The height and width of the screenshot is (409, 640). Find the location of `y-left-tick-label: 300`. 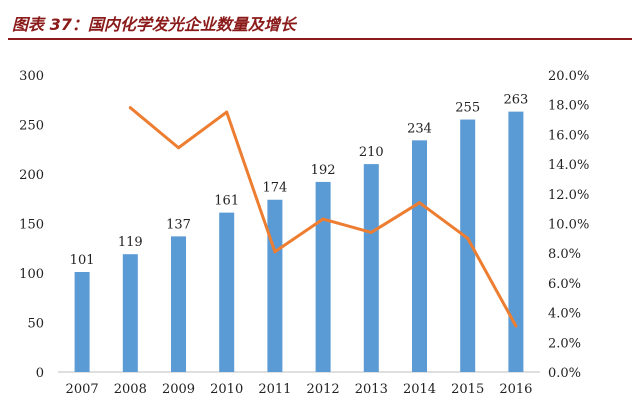

y-left-tick-label: 300 is located at coordinates (31, 76).